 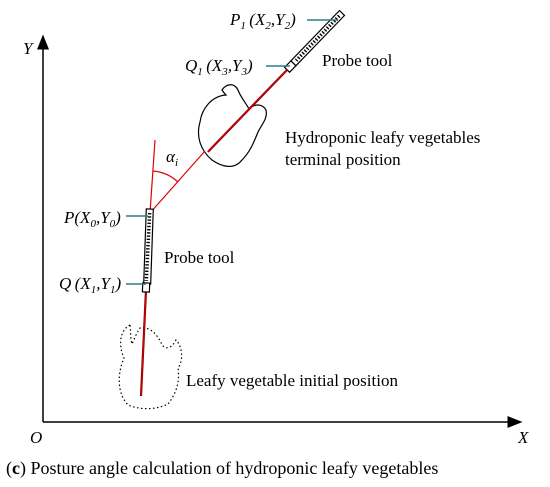 I want to click on p-sep: ,Y, so click(x=102, y=217).